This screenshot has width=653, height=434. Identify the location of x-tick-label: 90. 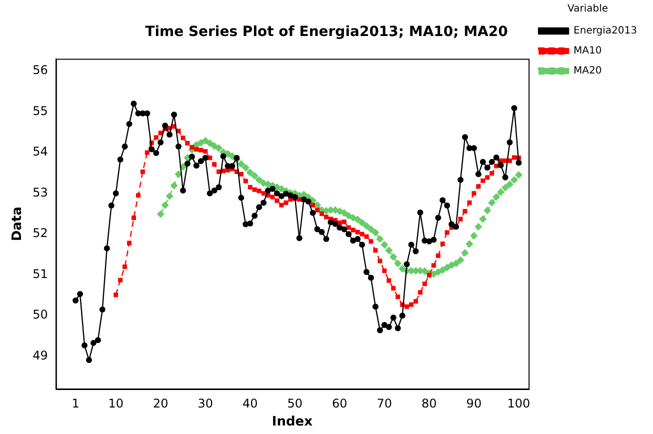
(474, 403).